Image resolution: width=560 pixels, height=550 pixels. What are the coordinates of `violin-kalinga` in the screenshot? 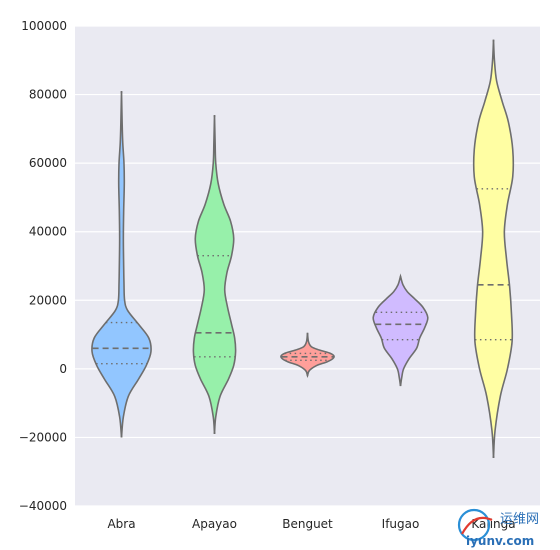 It's located at (493, 249).